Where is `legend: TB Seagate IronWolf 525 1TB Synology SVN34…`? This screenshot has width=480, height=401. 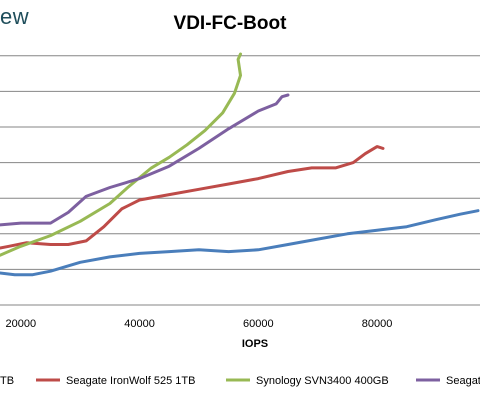
legend: TB Seagate IronWolf 525 1TB Synology SVN34… is located at coordinates (240, 381).